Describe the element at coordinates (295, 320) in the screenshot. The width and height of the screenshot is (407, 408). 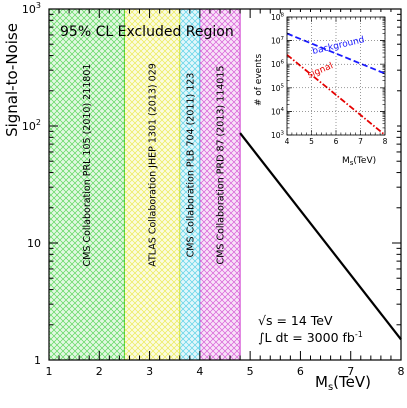
I see `energy-annotation: √s = 14 TeV` at that location.